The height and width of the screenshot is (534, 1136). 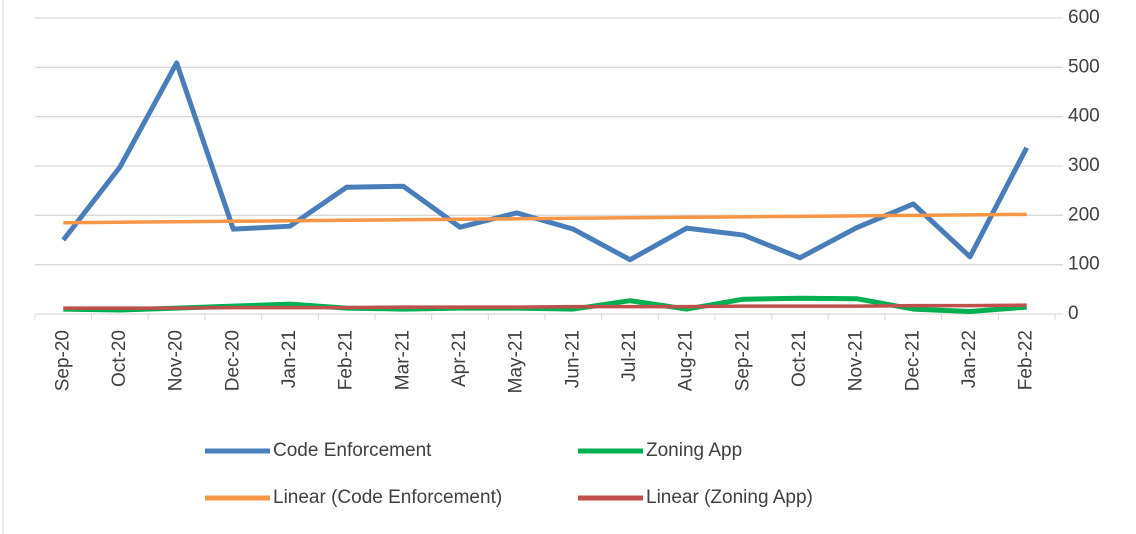 I want to click on legend-label: Zoning App, so click(x=694, y=450).